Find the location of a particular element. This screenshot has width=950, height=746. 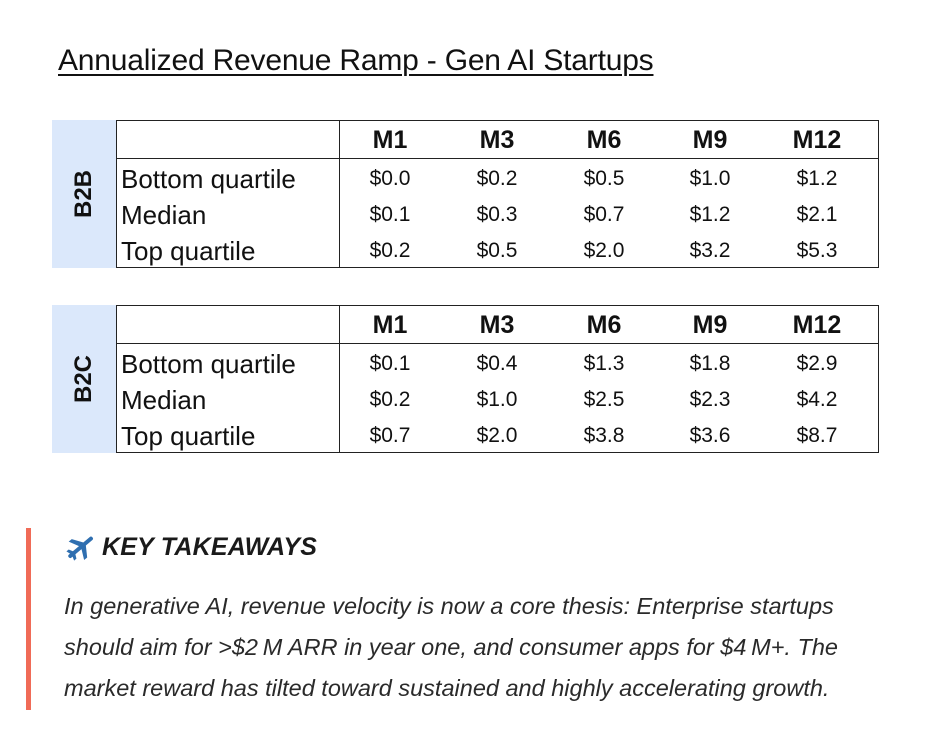

table-cell: $1.3 is located at coordinates (604, 363).